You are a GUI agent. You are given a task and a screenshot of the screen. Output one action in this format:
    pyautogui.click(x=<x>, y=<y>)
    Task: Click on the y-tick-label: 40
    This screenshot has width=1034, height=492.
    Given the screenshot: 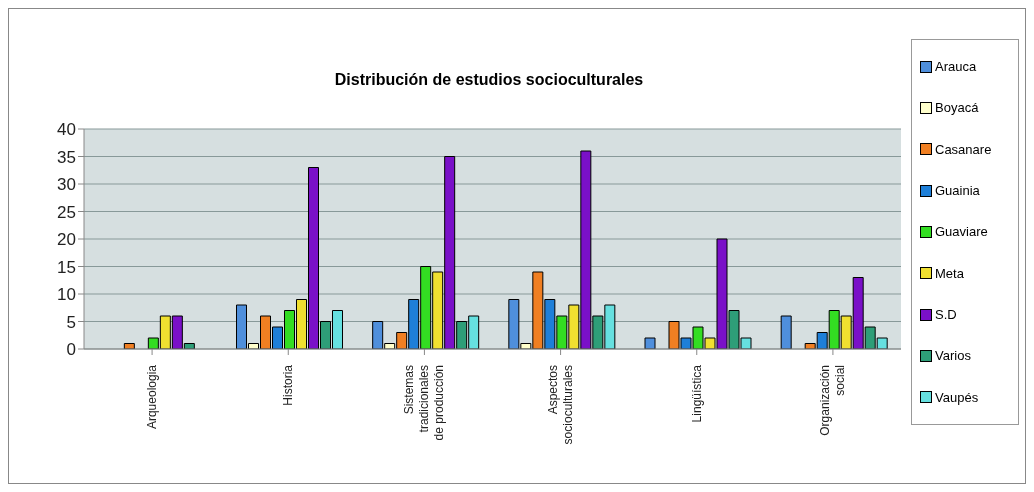 What is the action you would take?
    pyautogui.click(x=66, y=130)
    